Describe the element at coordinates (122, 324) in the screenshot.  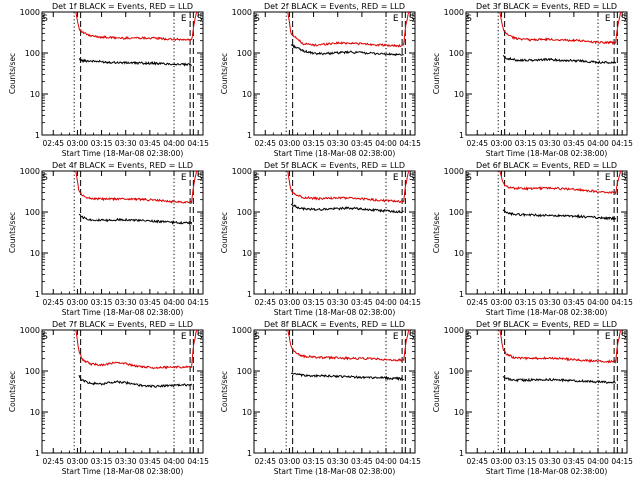
I see `panel-title: Det 7f BLACK = Events, RED = LLD` at that location.